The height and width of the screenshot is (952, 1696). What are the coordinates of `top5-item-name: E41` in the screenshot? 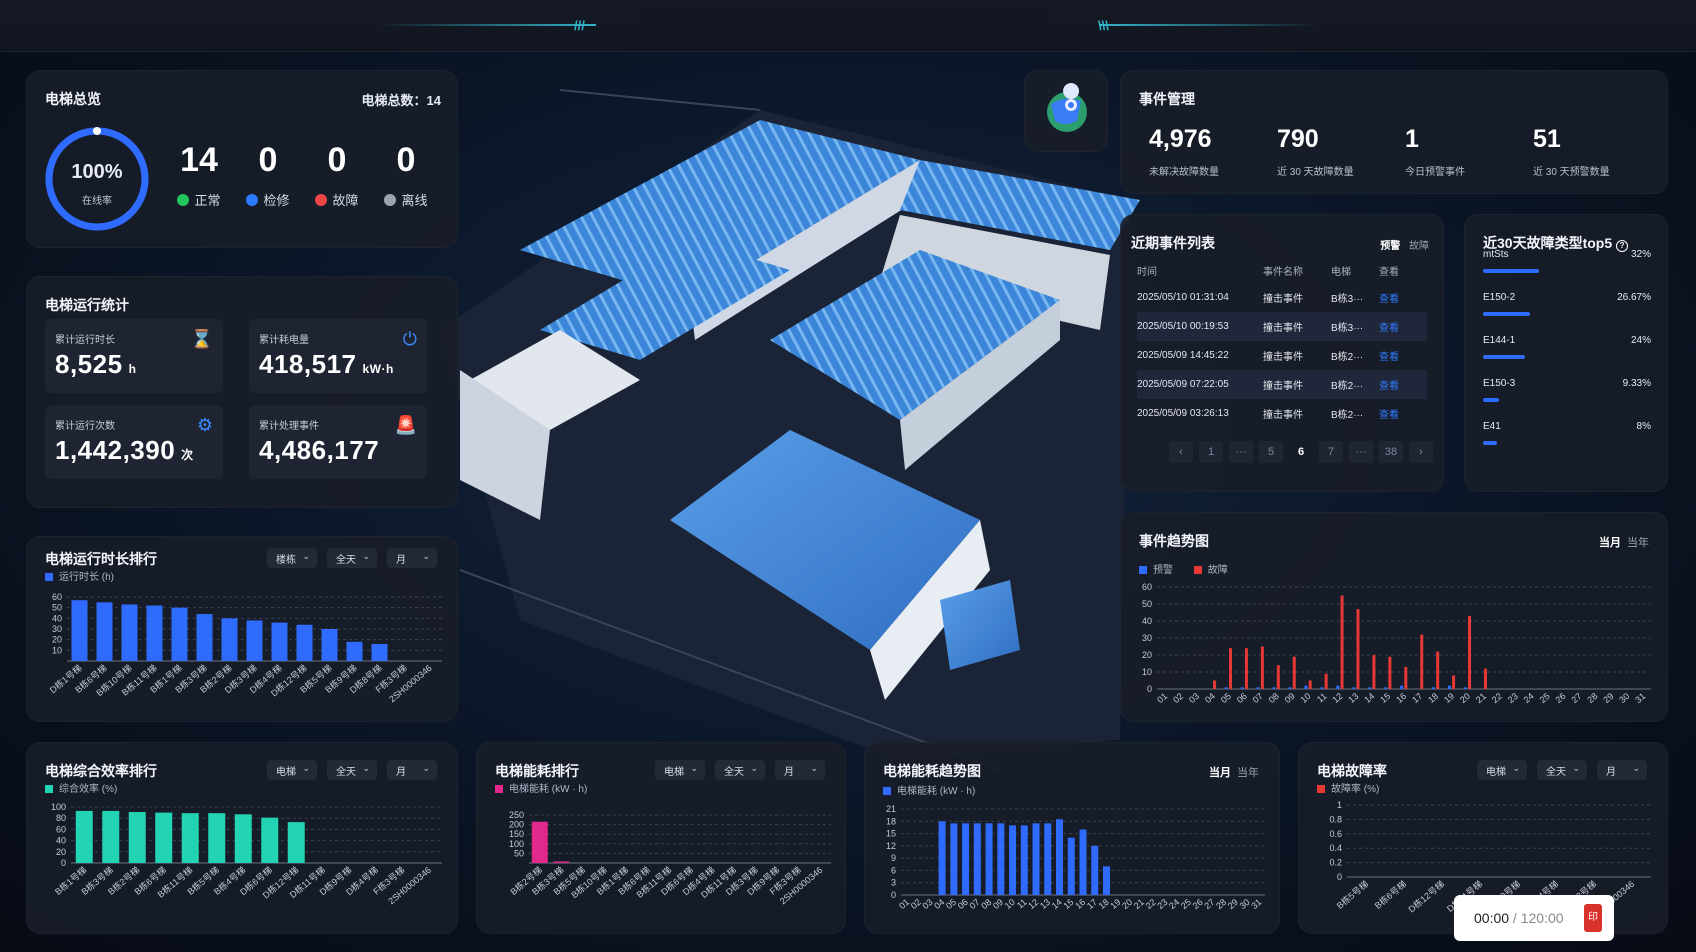 It's located at (1492, 426).